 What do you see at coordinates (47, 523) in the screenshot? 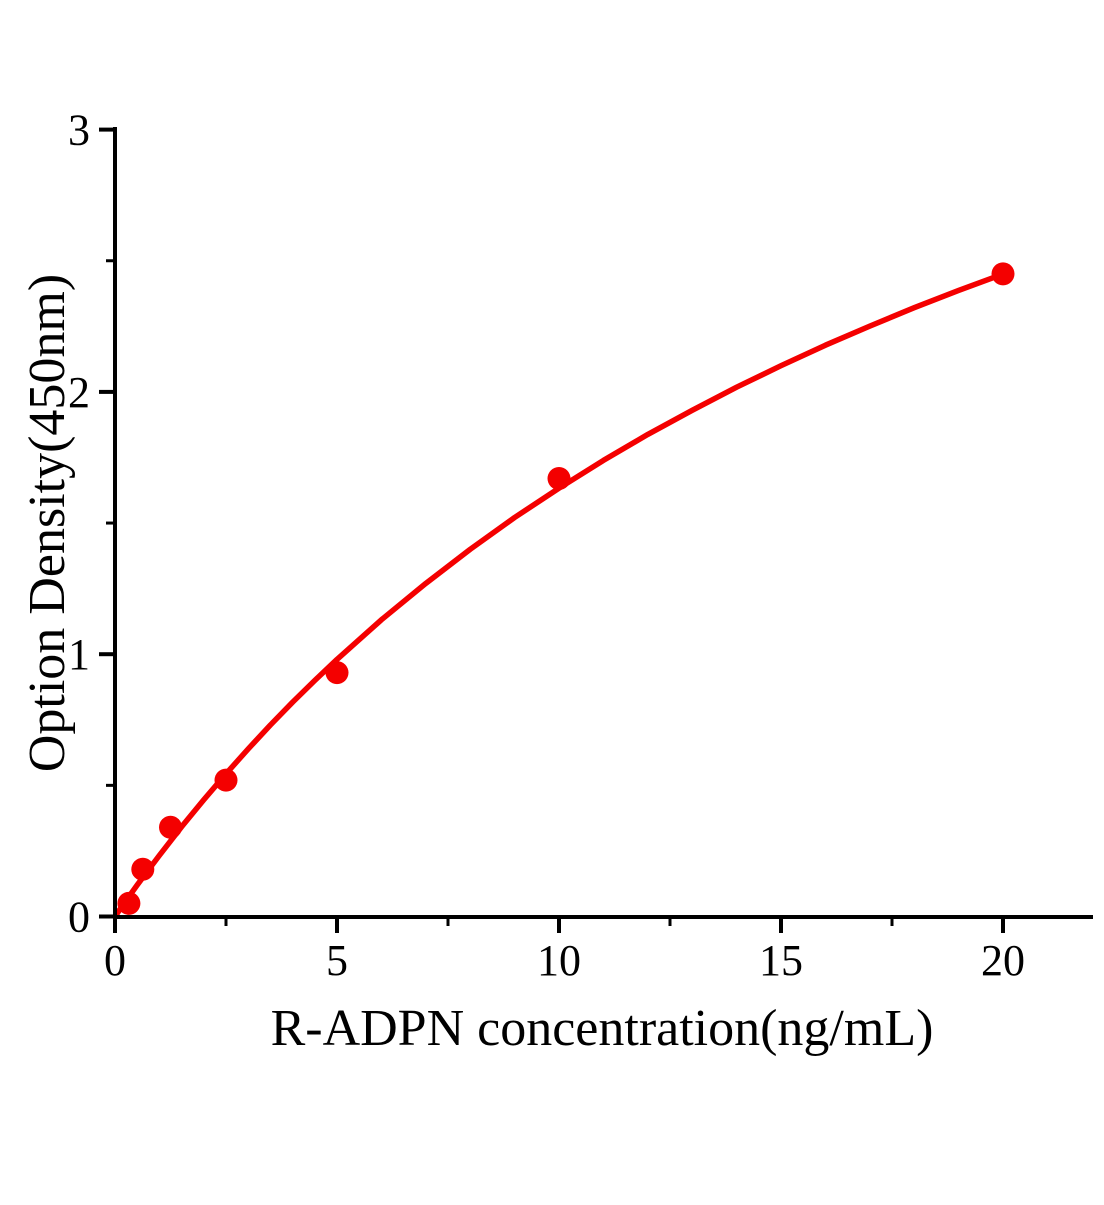
I see `y-axis-label: Option Density(450nm)` at bounding box center [47, 523].